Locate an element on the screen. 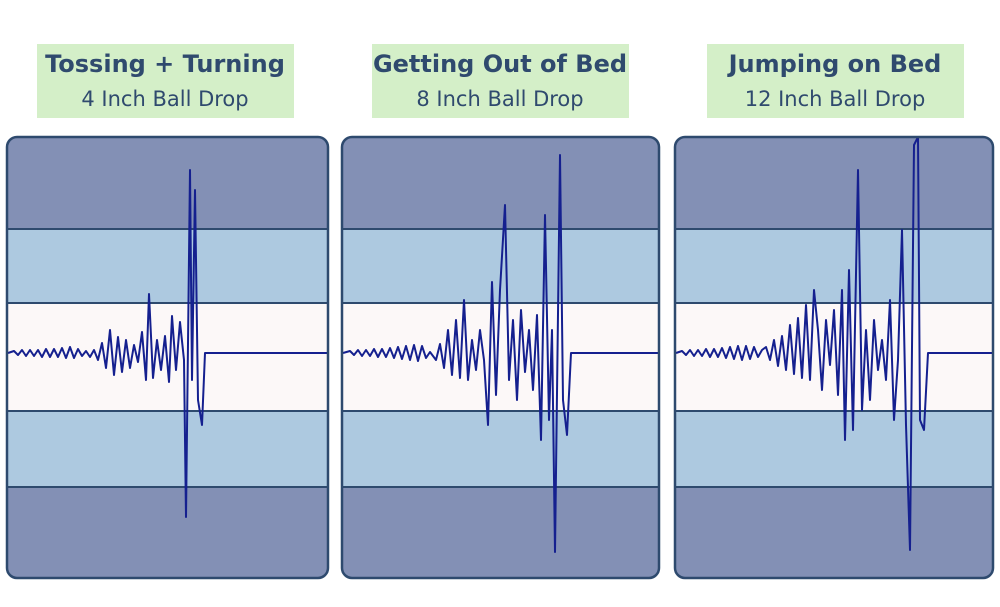 The image size is (1000, 607). panel-subtitle: 4 Inch Ball Drop is located at coordinates (164, 99).